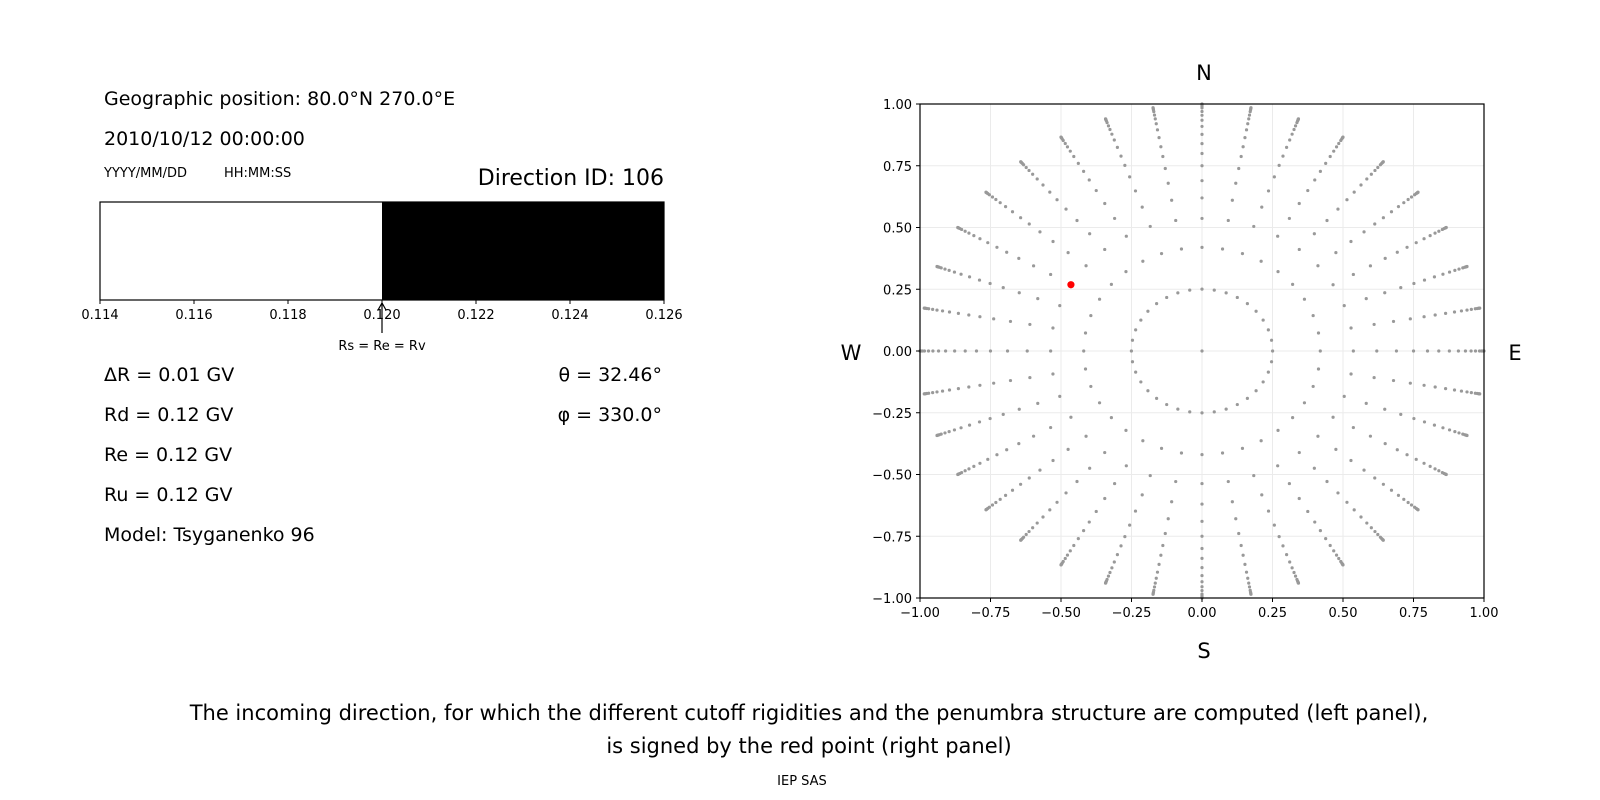 The width and height of the screenshot is (1600, 800). I want to click on y-tick-label: 0.25, so click(897, 290).